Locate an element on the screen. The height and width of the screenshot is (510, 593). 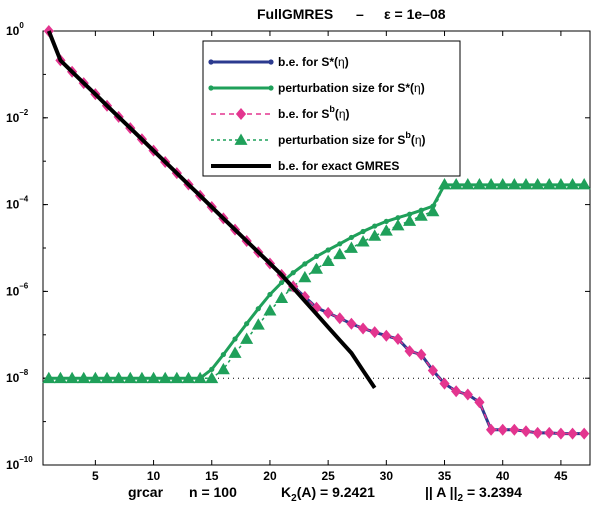
legend-item-be-star: b.e. for S*(η) is located at coordinates (278, 62).